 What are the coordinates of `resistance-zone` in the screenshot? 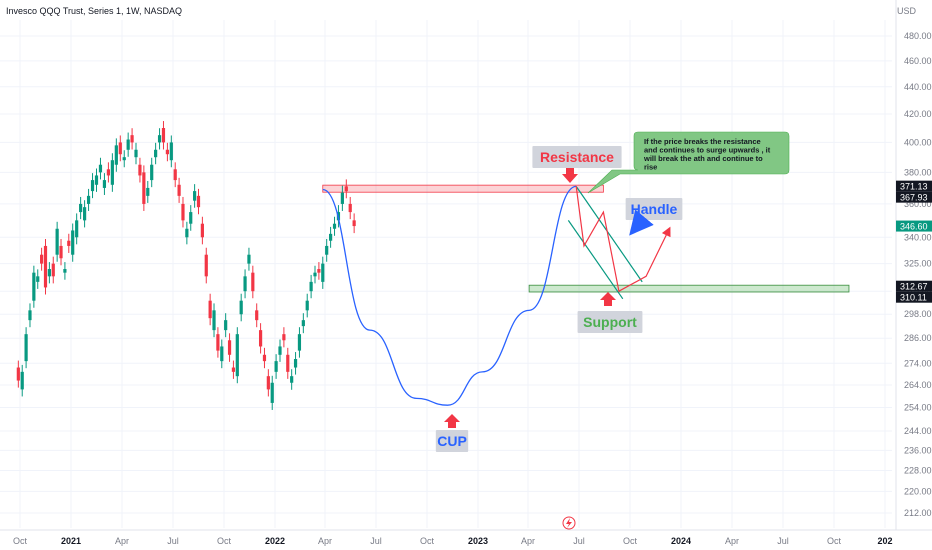 It's located at (463, 188).